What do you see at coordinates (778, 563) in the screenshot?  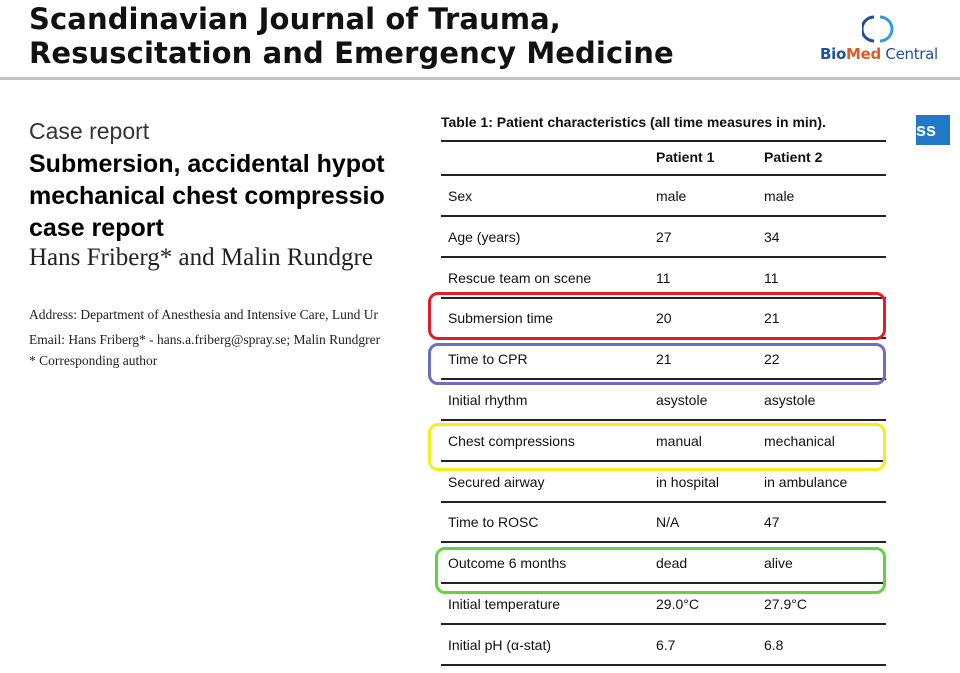 I see `patient-2-value: alive` at bounding box center [778, 563].